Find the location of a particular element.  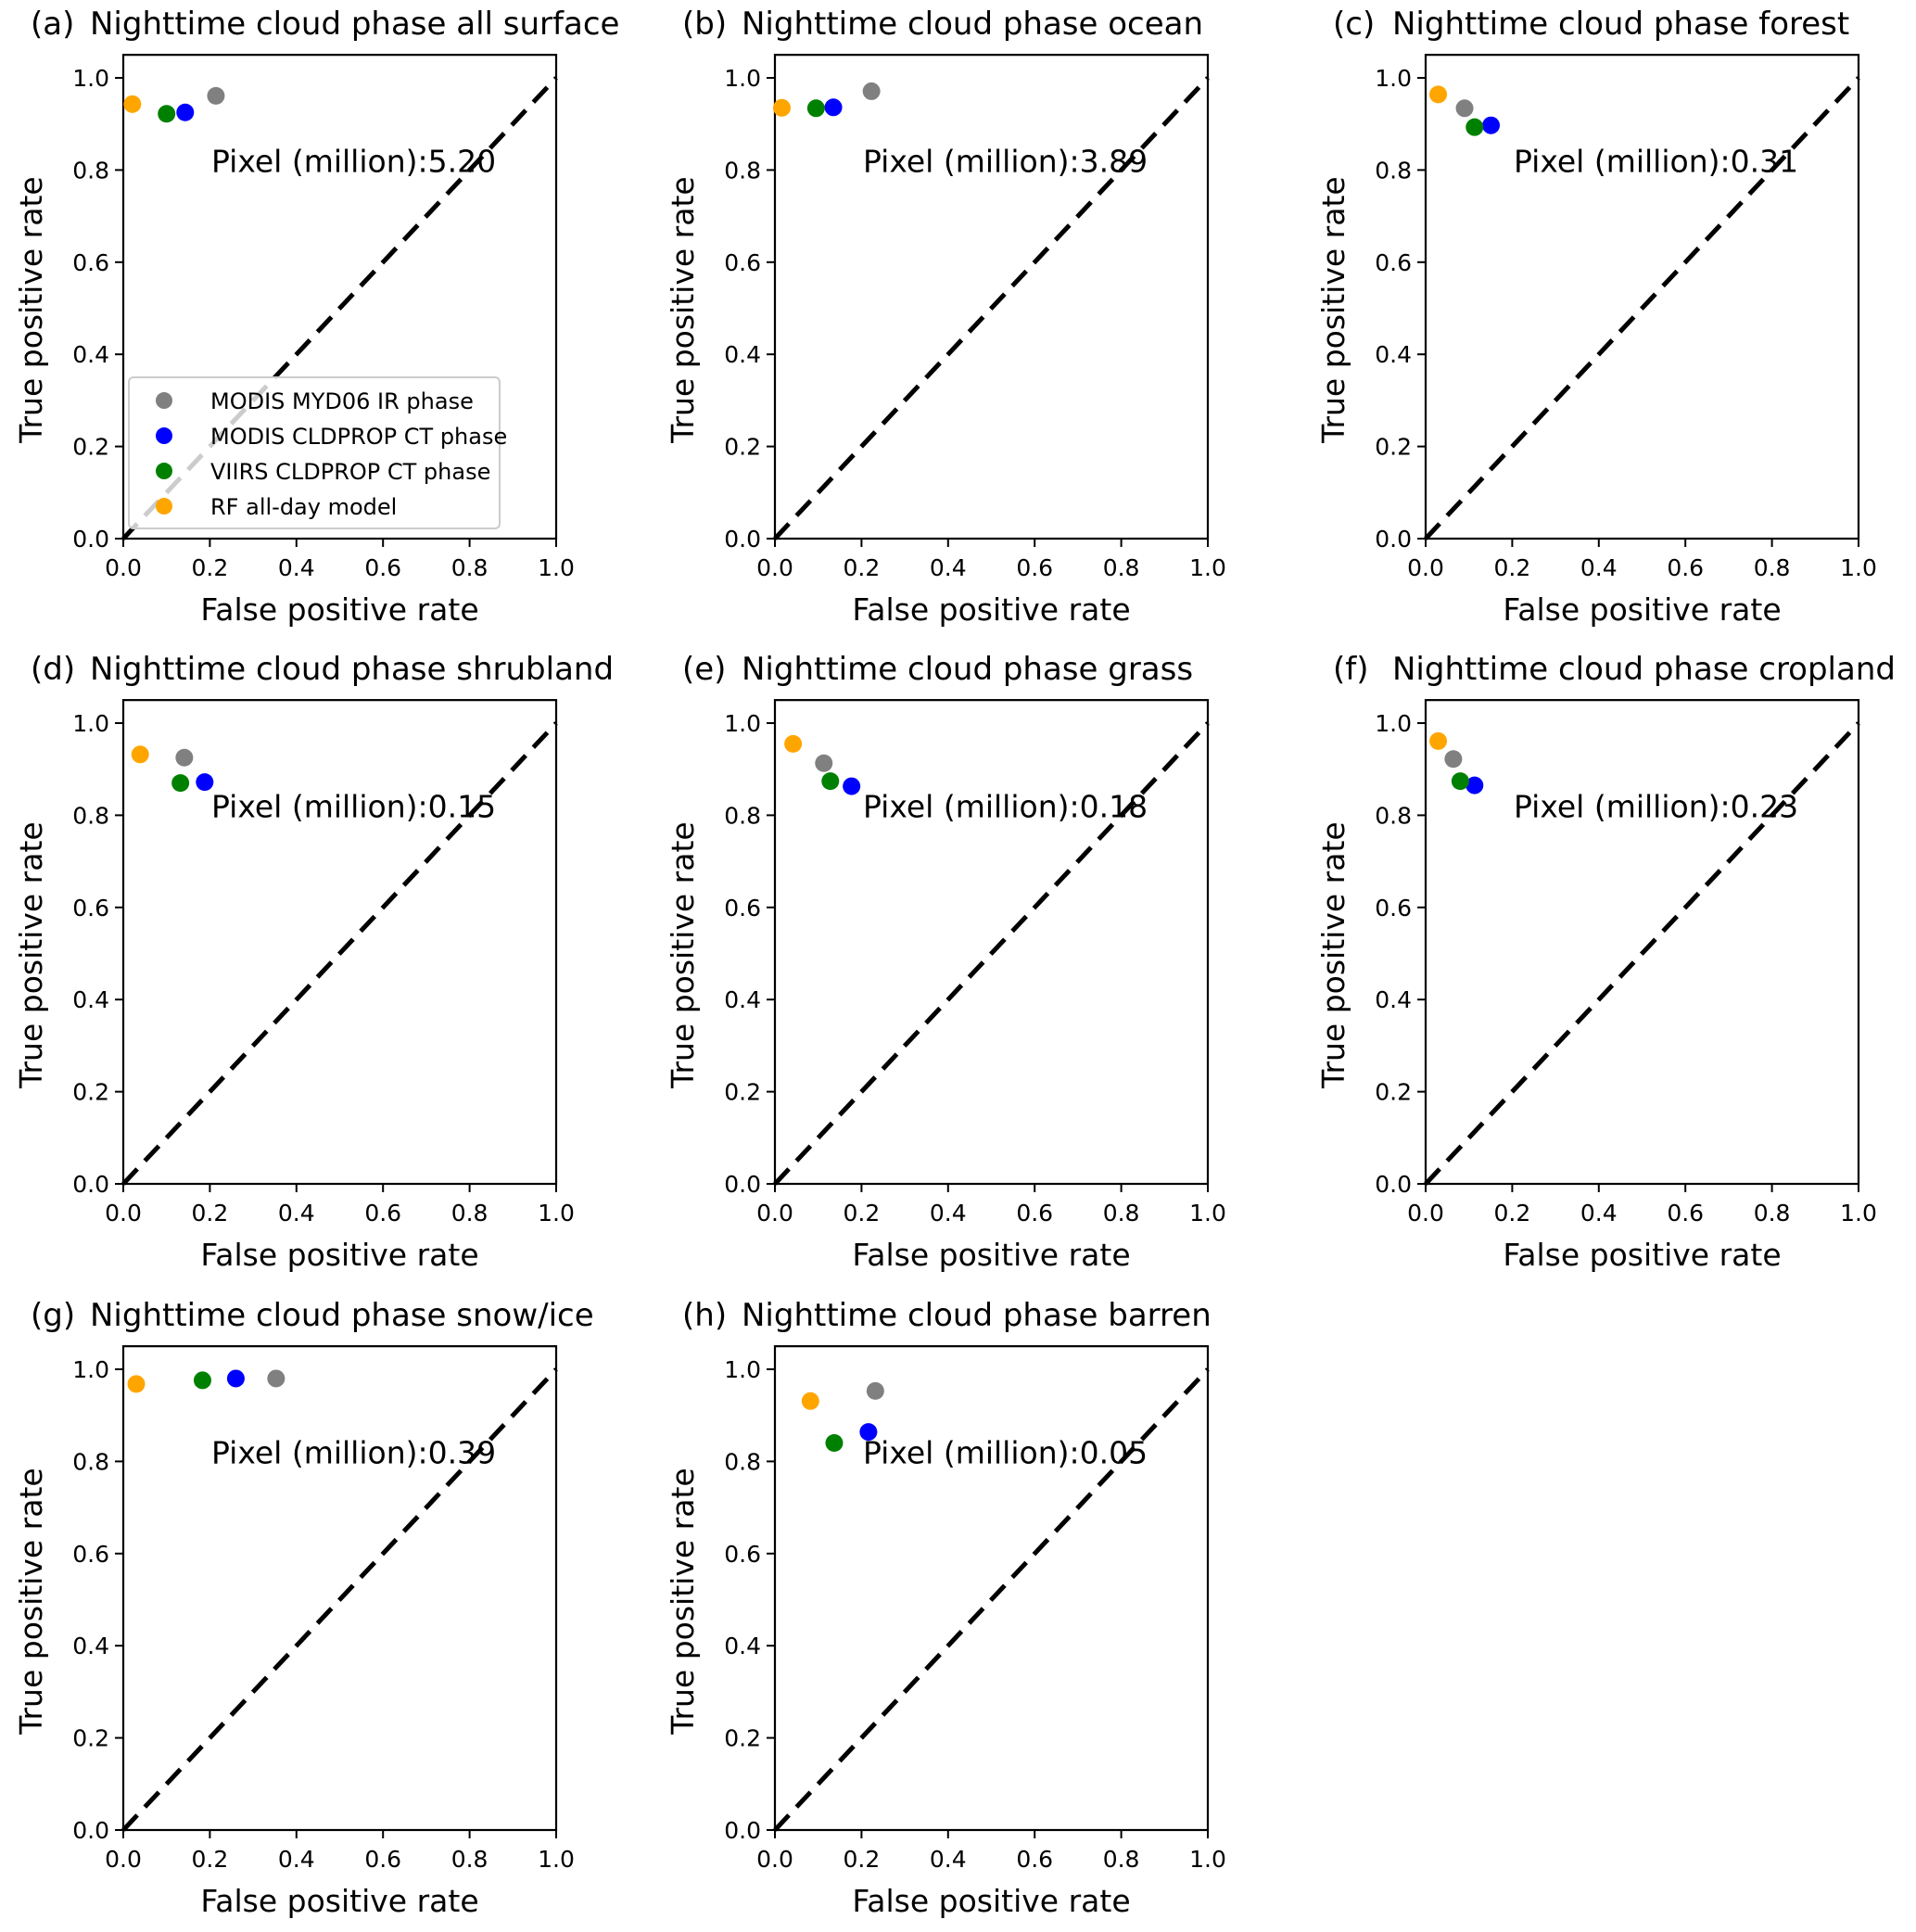

legend-label: MODIS CLDPROP CT phase is located at coordinates (358, 437).